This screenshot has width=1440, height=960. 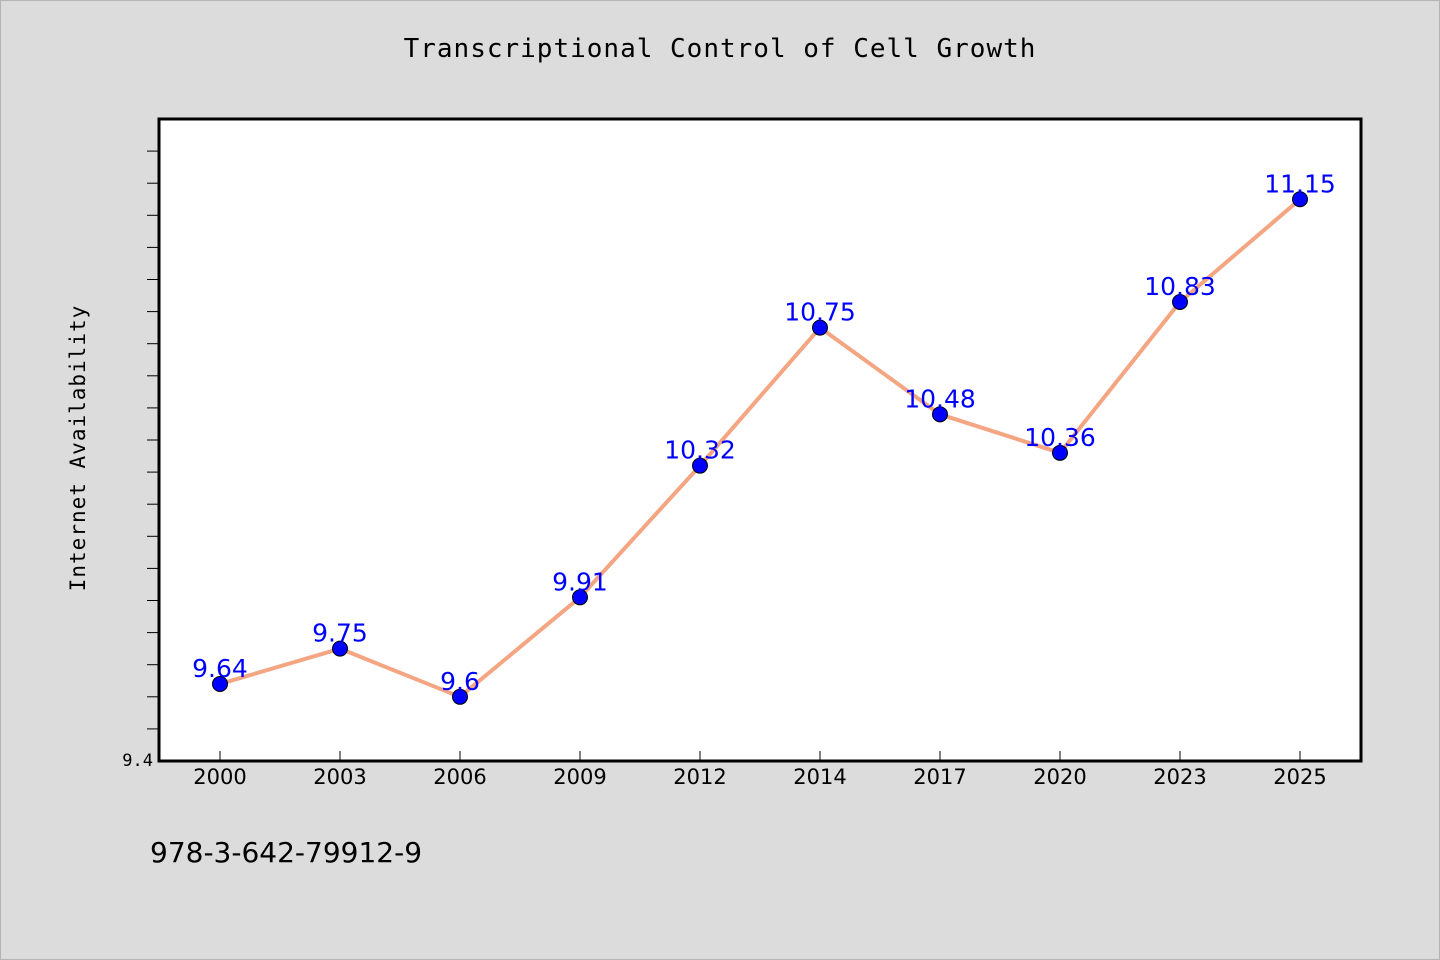 What do you see at coordinates (460, 681) in the screenshot?
I see `data-label: 9.6` at bounding box center [460, 681].